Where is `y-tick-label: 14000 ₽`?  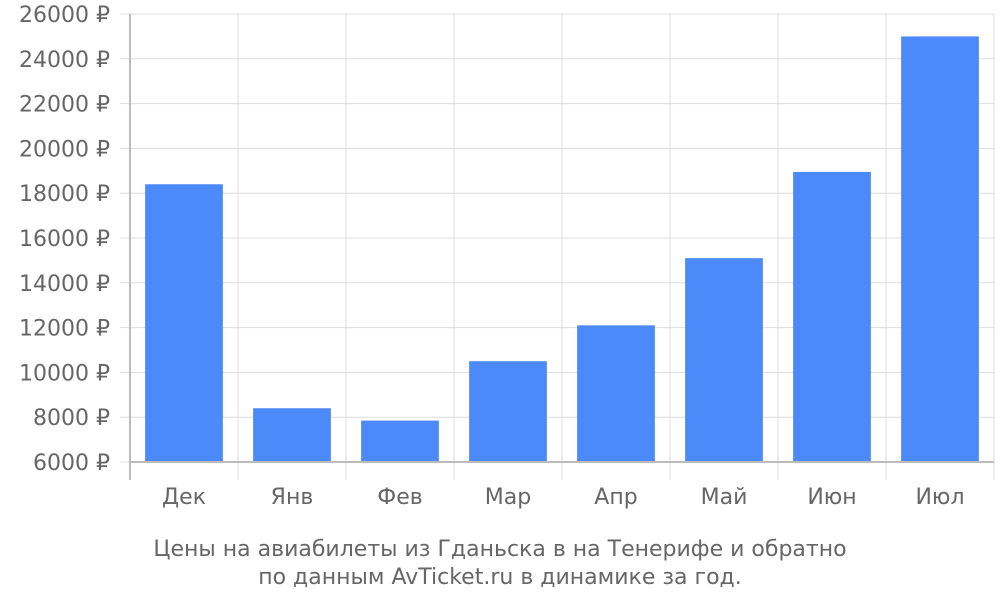 y-tick-label: 14000 ₽ is located at coordinates (64, 284).